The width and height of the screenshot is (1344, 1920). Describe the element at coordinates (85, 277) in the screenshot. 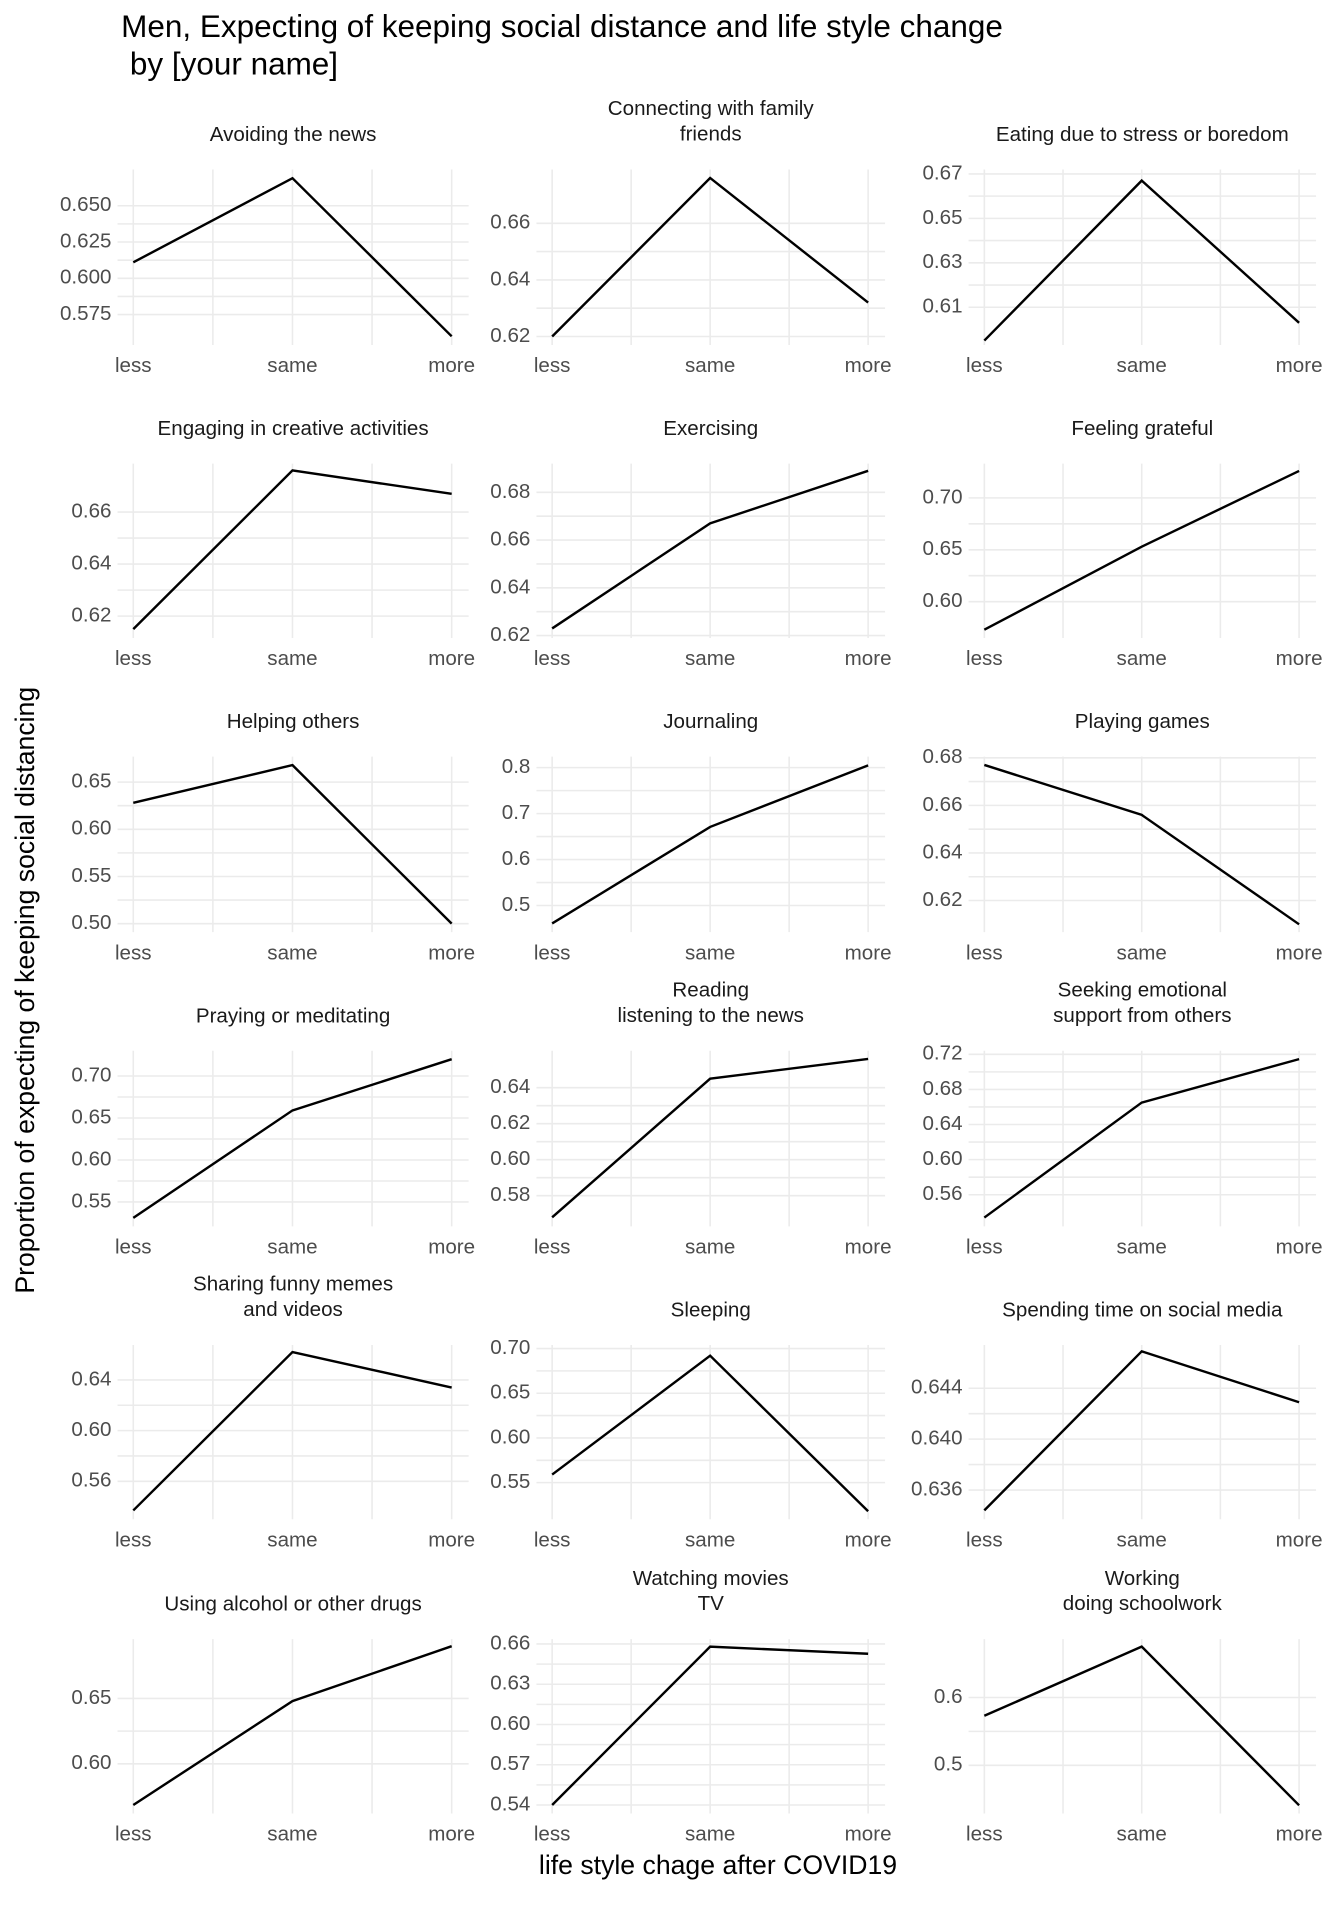

I see `y-tick-label: 0.600` at that location.